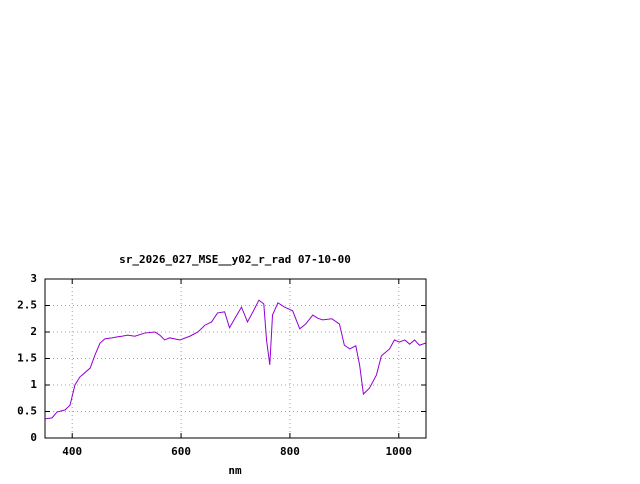 The image size is (640, 484). Describe the element at coordinates (181, 451) in the screenshot. I see `x-tick-label: 600` at that location.